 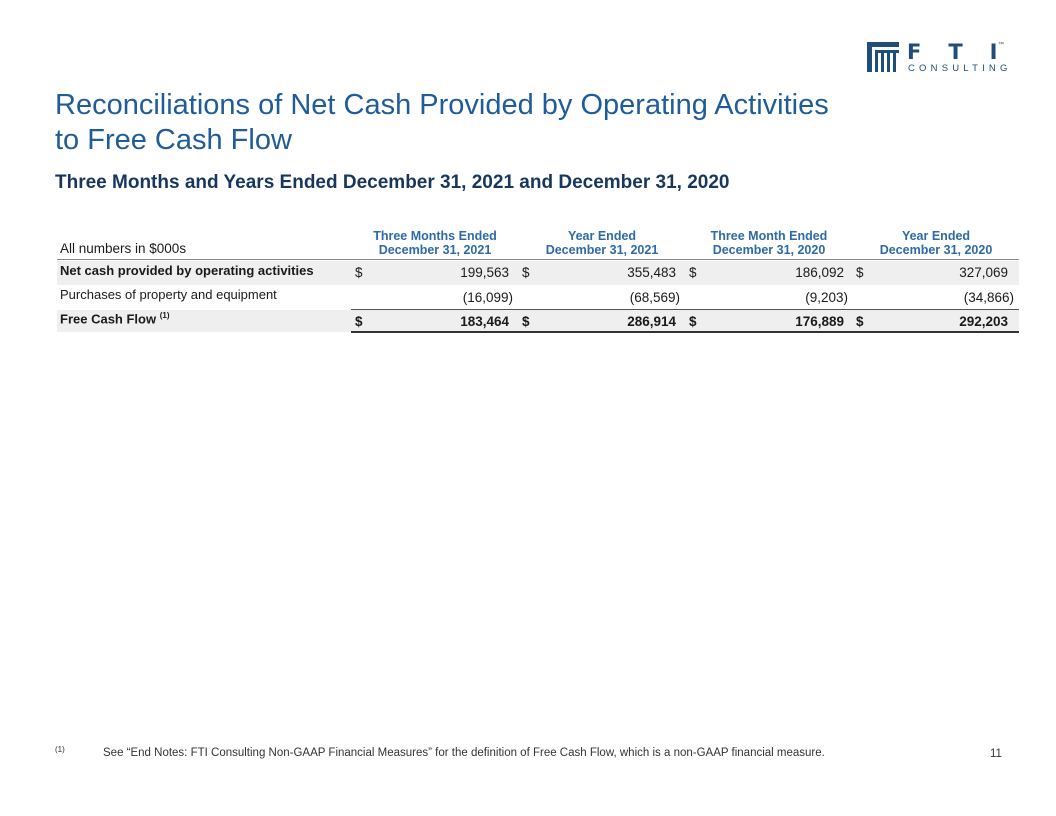 What do you see at coordinates (966, 52) in the screenshot?
I see `logo-wordmark: FTI` at bounding box center [966, 52].